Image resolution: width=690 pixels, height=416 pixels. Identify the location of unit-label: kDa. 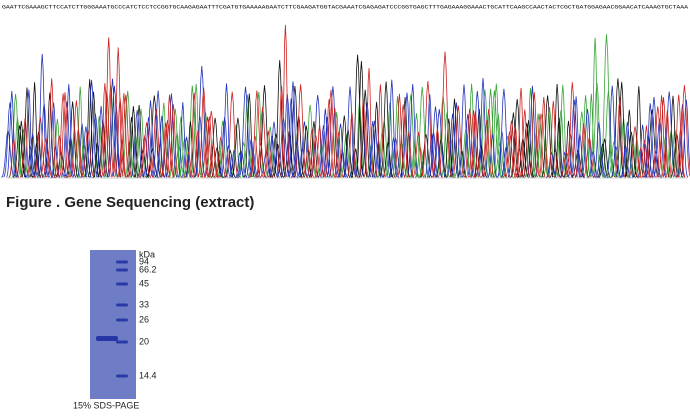
(147, 254).